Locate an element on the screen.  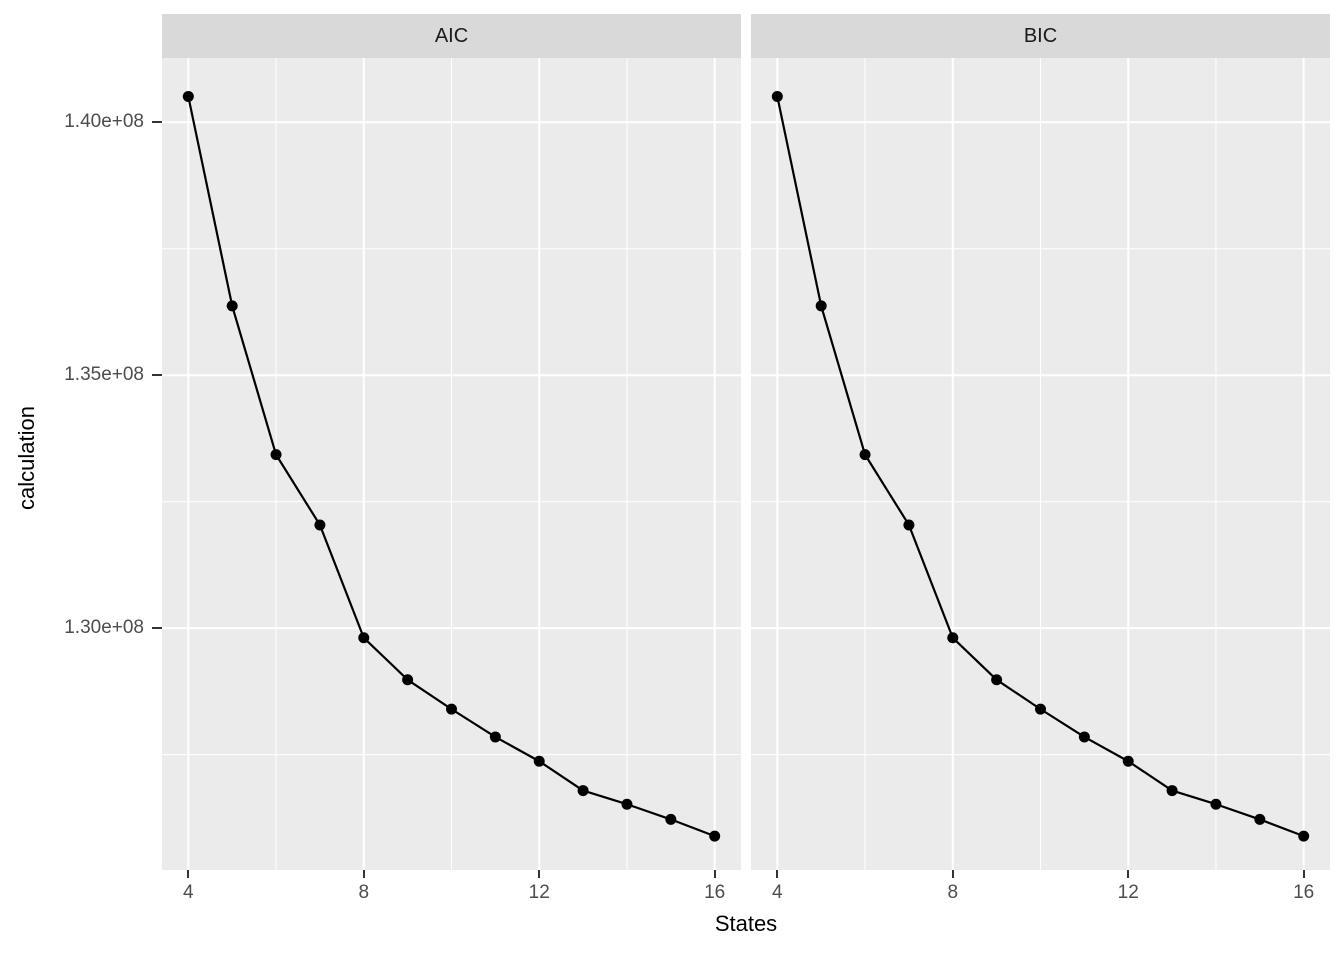
x-axis-title: States is located at coordinates (746, 923).